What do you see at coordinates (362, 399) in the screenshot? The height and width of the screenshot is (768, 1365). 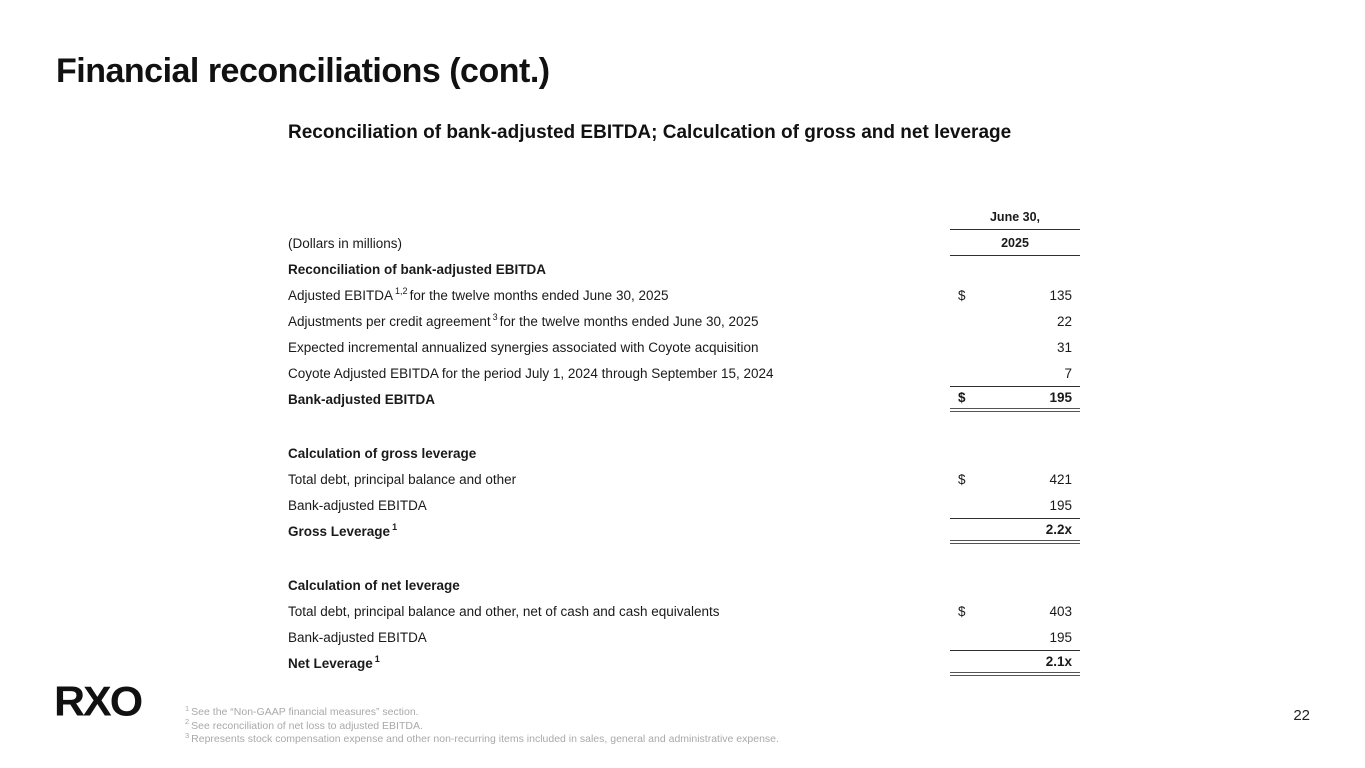 I see `total-label: Bank-adjusted EBITDA` at bounding box center [362, 399].